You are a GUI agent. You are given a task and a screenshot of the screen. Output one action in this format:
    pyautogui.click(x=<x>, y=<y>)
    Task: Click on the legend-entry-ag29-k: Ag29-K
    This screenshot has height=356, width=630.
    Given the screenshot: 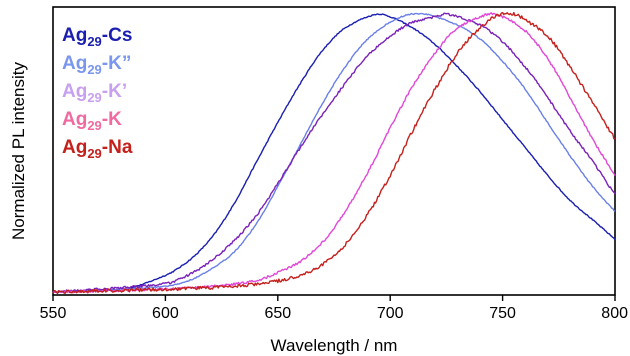 What is the action you would take?
    pyautogui.click(x=92, y=121)
    